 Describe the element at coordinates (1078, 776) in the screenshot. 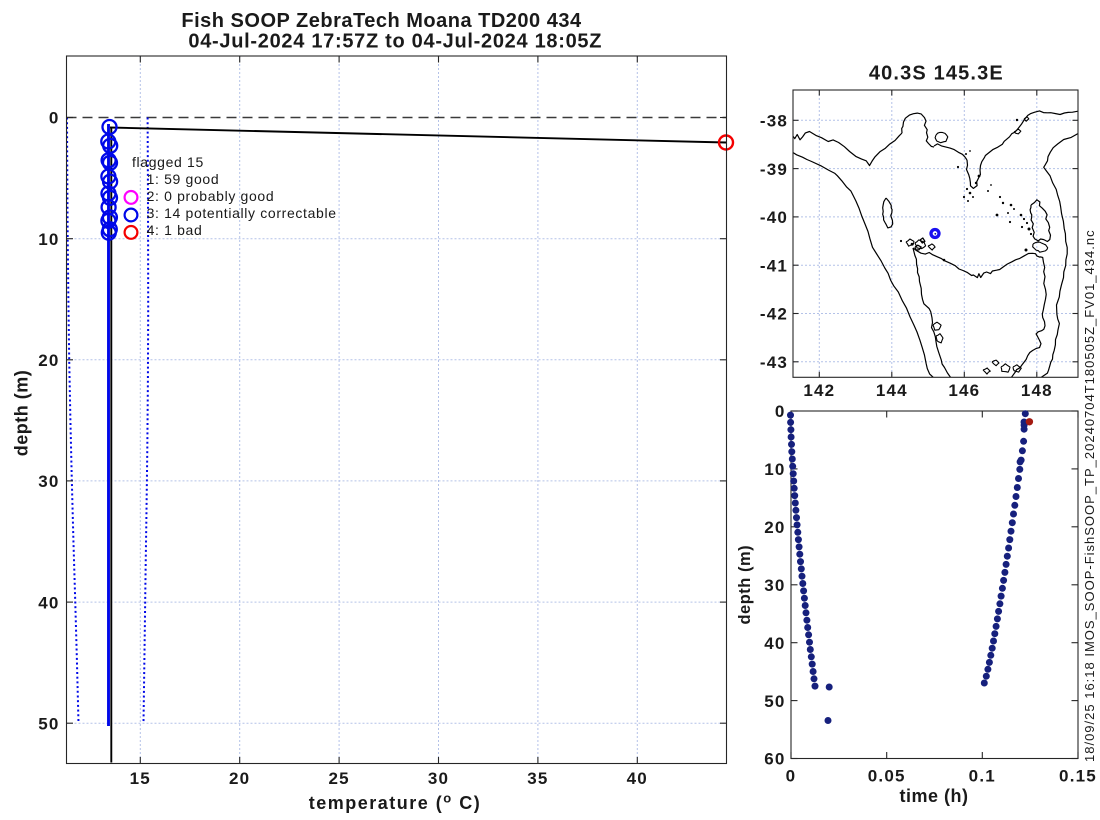

I see `svg-text: 0.15` at that location.